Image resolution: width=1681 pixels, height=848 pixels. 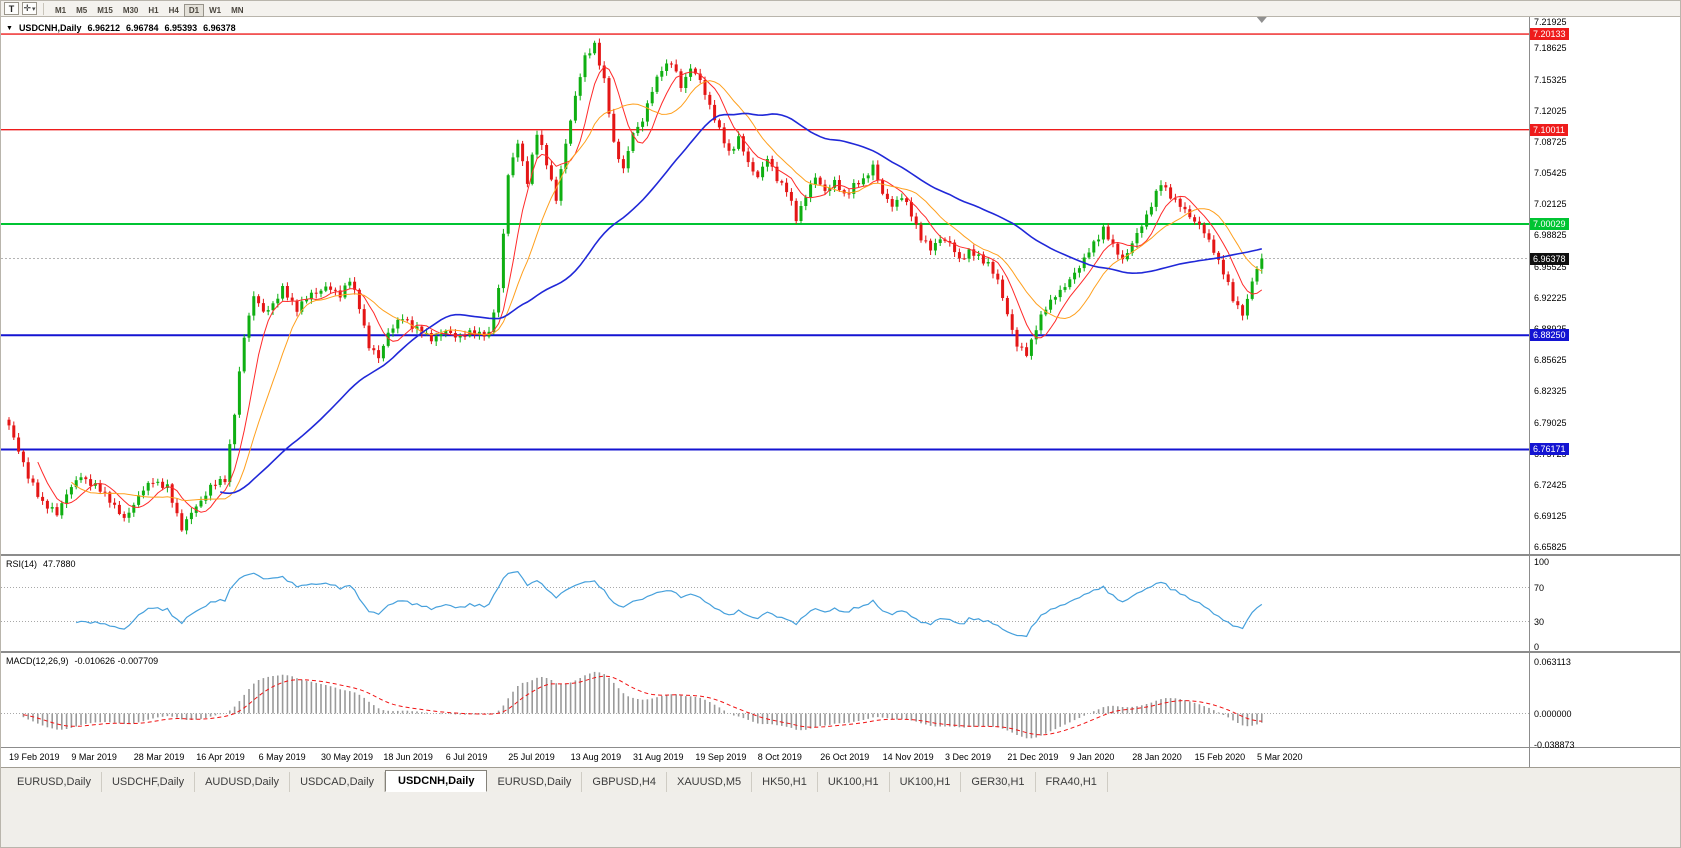 What do you see at coordinates (1550, 484) in the screenshot?
I see `price-axis-tick: 6.72425` at bounding box center [1550, 484].